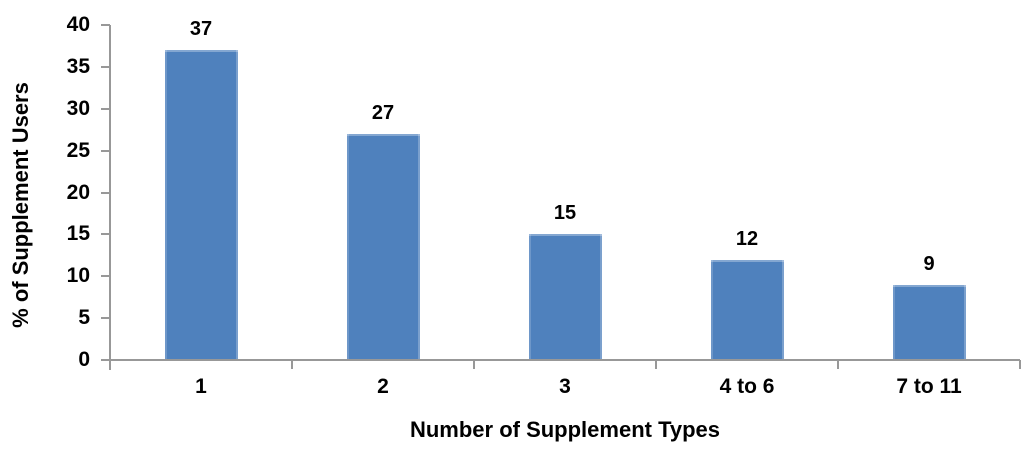  I want to click on x-axis-category-label: 4 to 6, so click(747, 386).